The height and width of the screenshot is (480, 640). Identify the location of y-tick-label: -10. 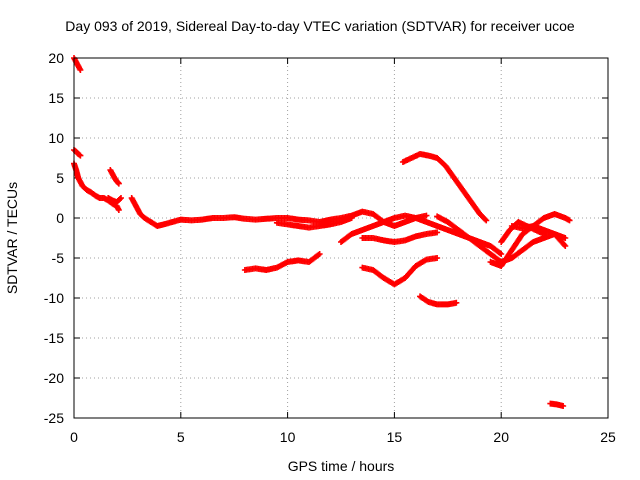
(54, 298).